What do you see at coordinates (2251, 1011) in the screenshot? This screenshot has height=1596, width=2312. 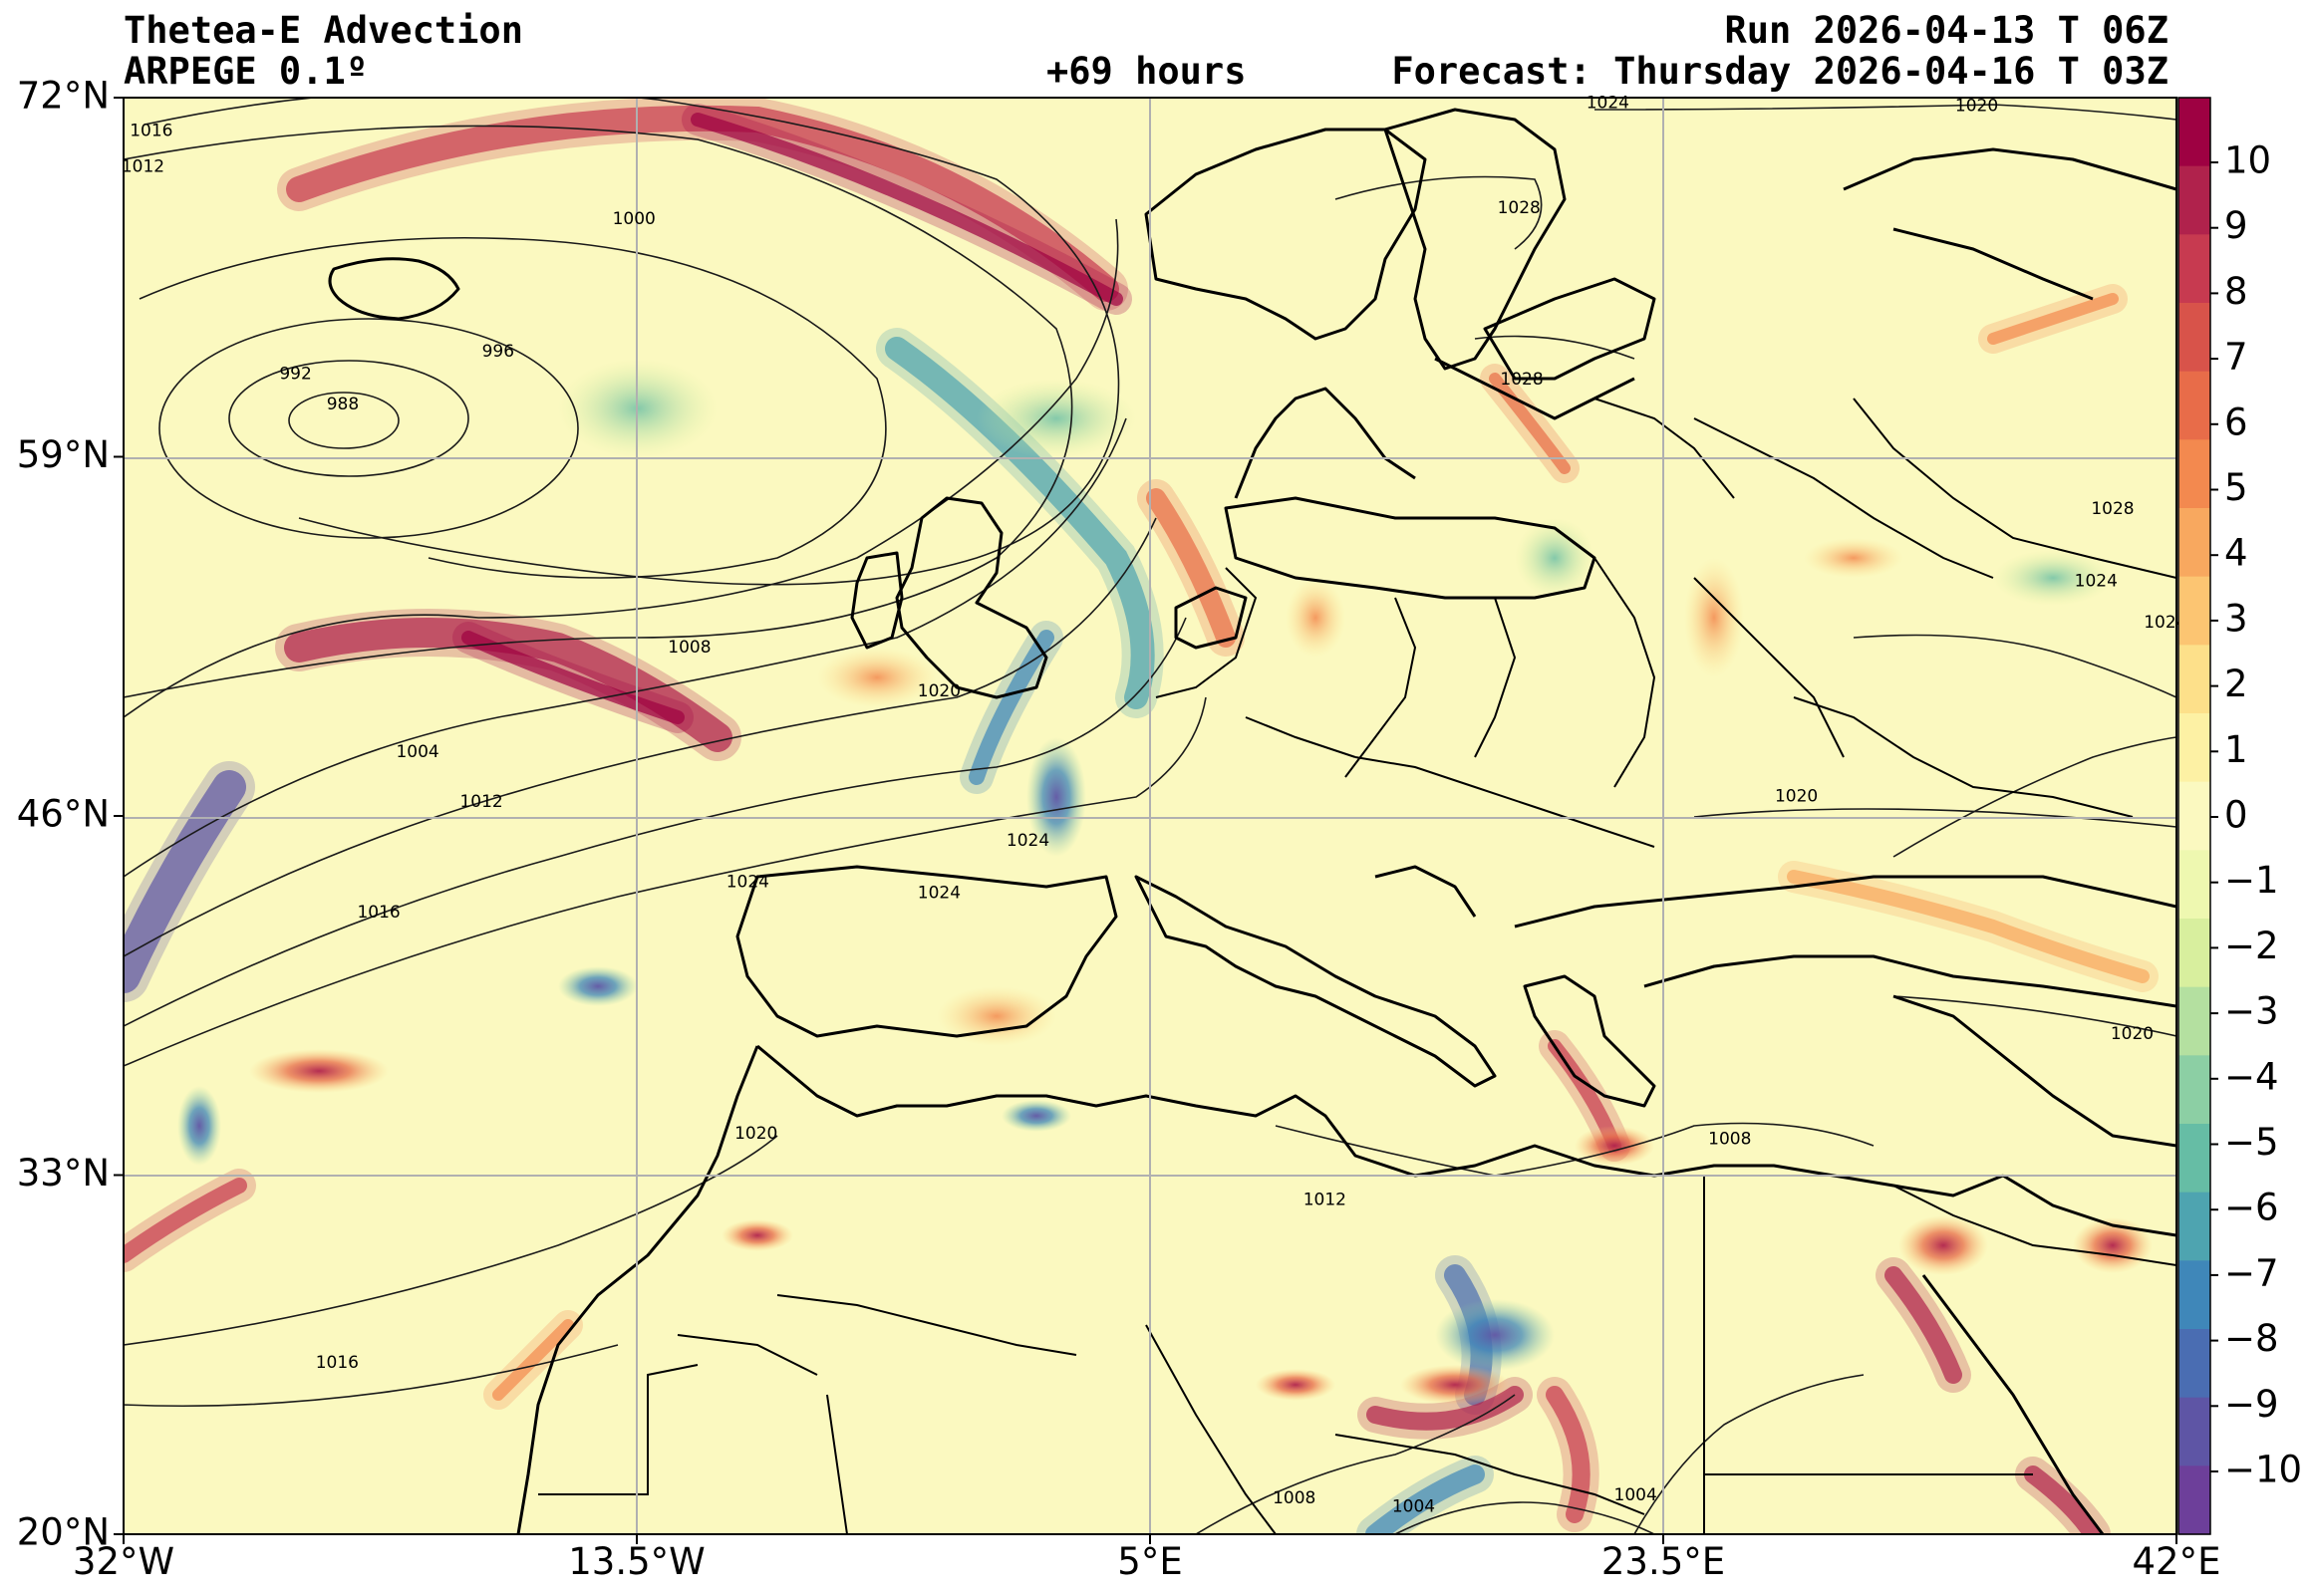 I see `colorbar-tick-label: −3` at bounding box center [2251, 1011].